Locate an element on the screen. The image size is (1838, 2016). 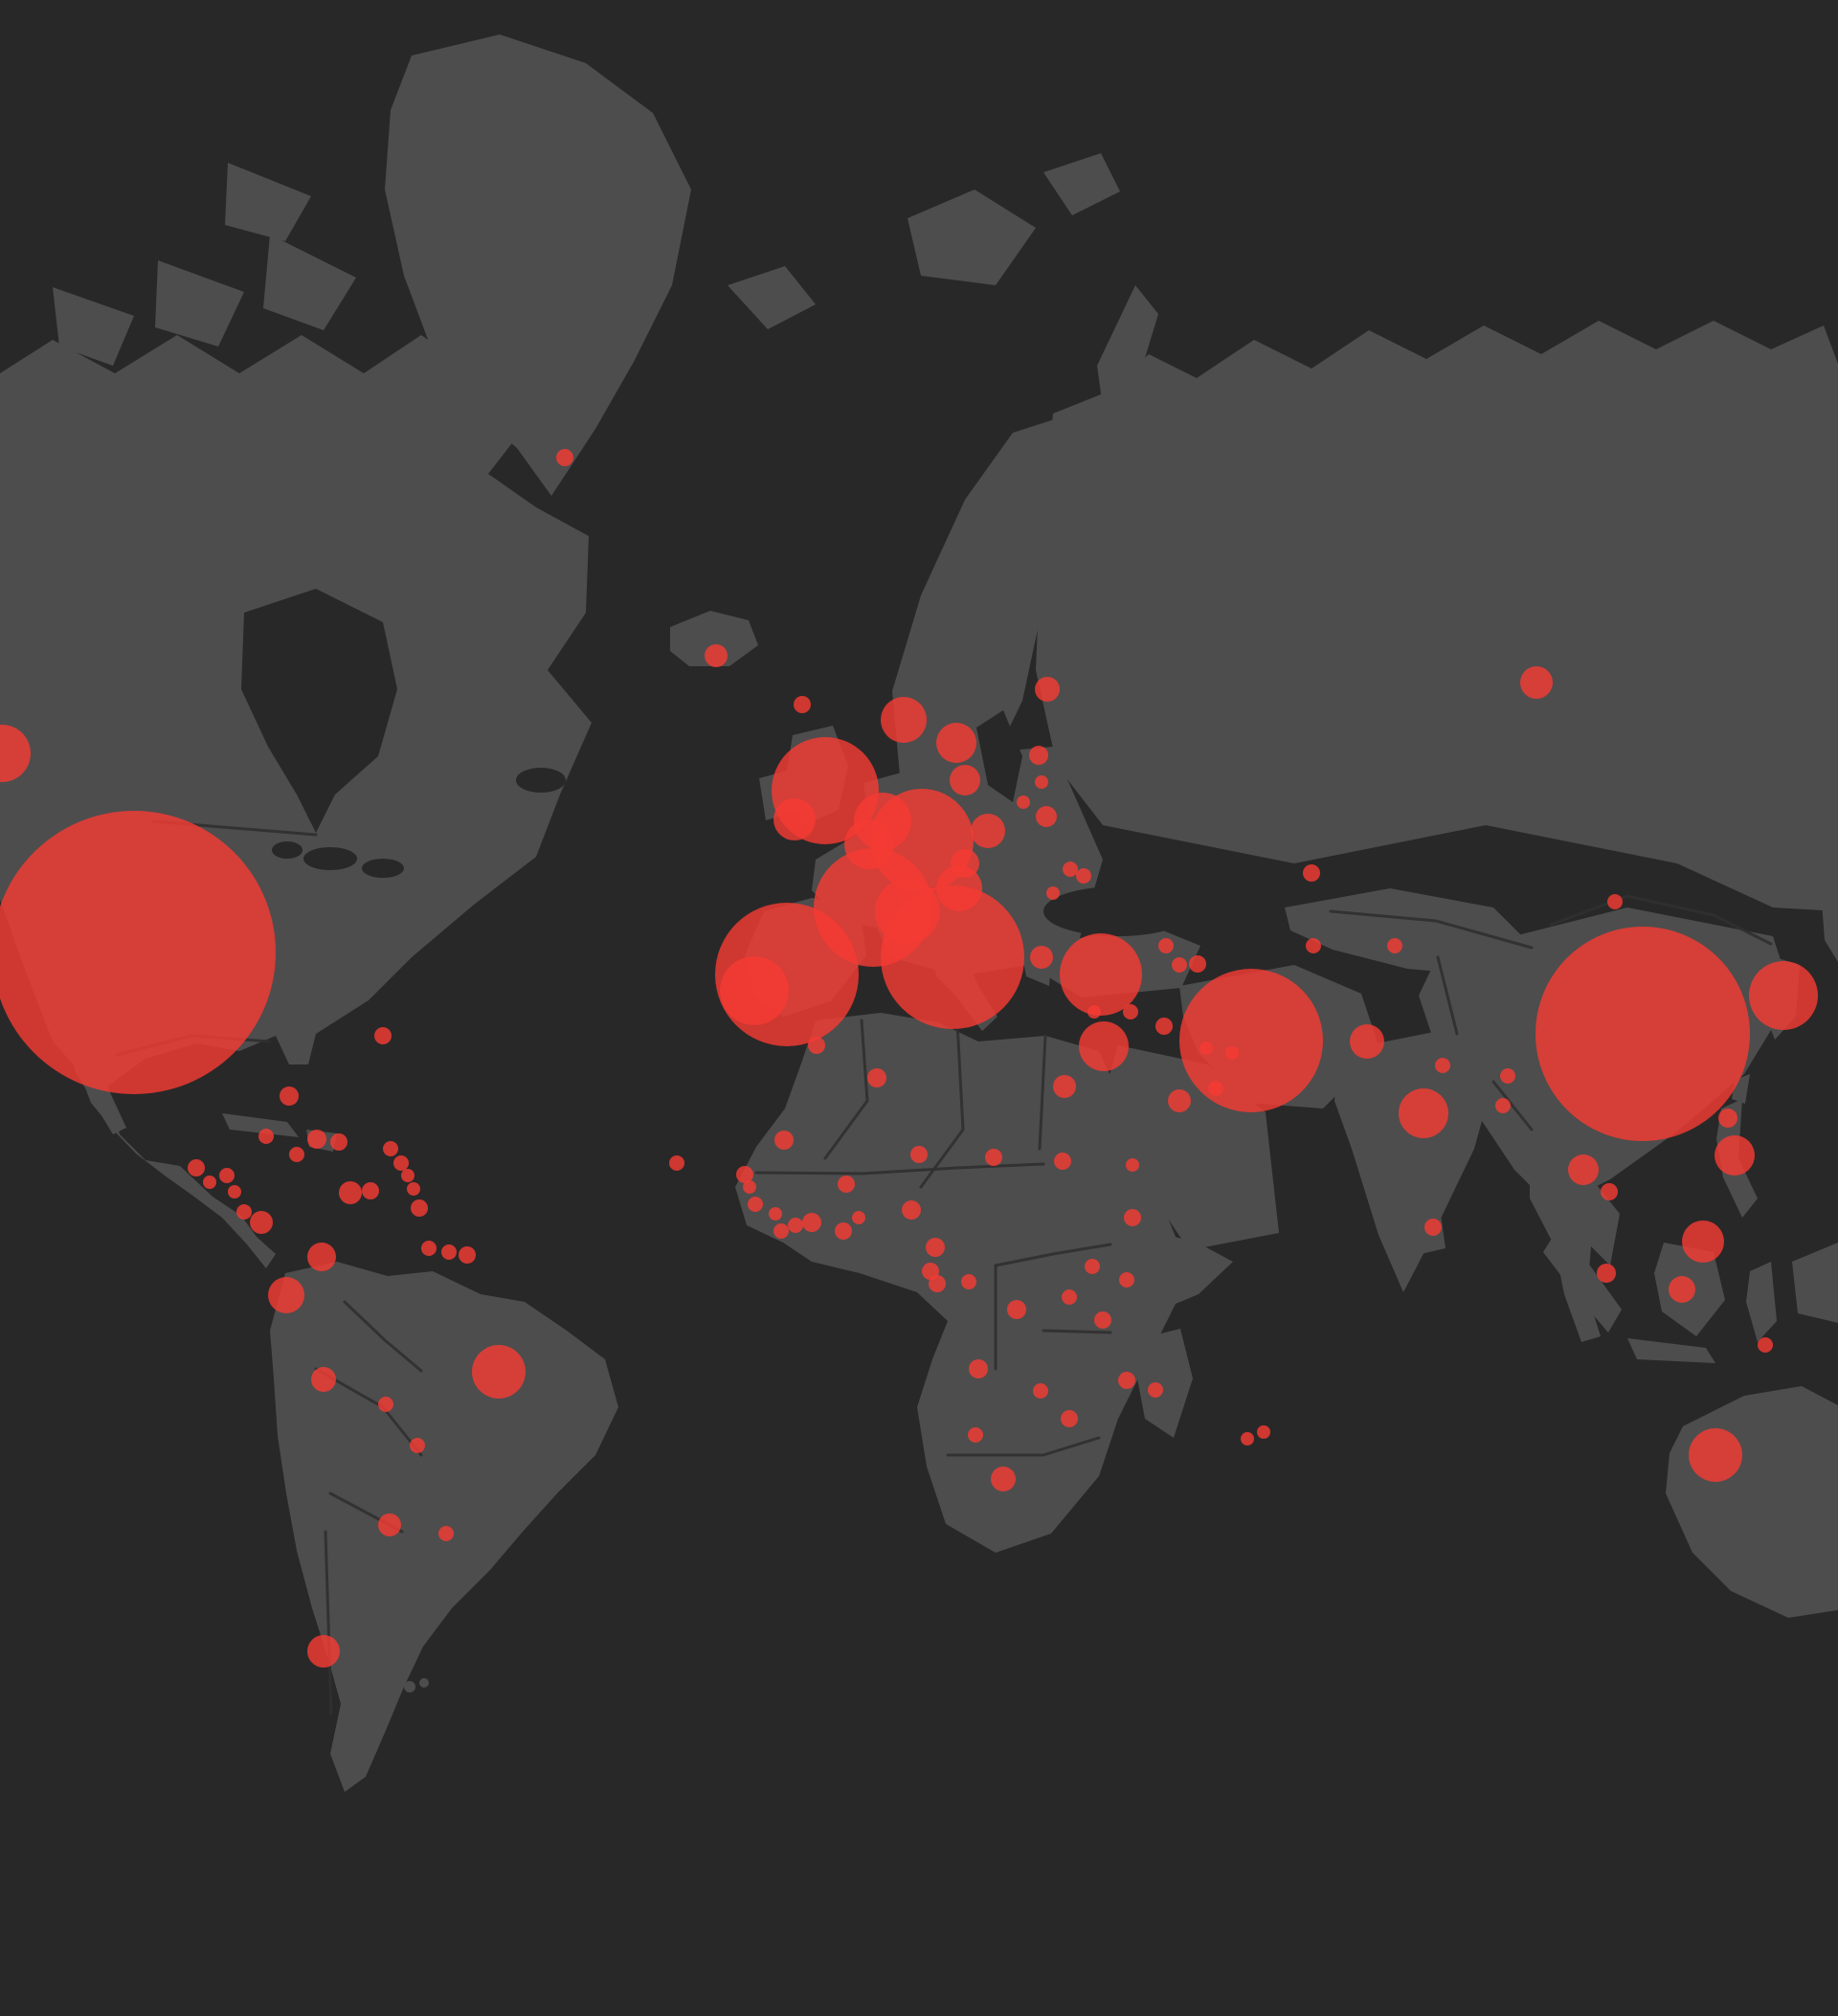
case-marker-suriname is located at coordinates (449, 1252).